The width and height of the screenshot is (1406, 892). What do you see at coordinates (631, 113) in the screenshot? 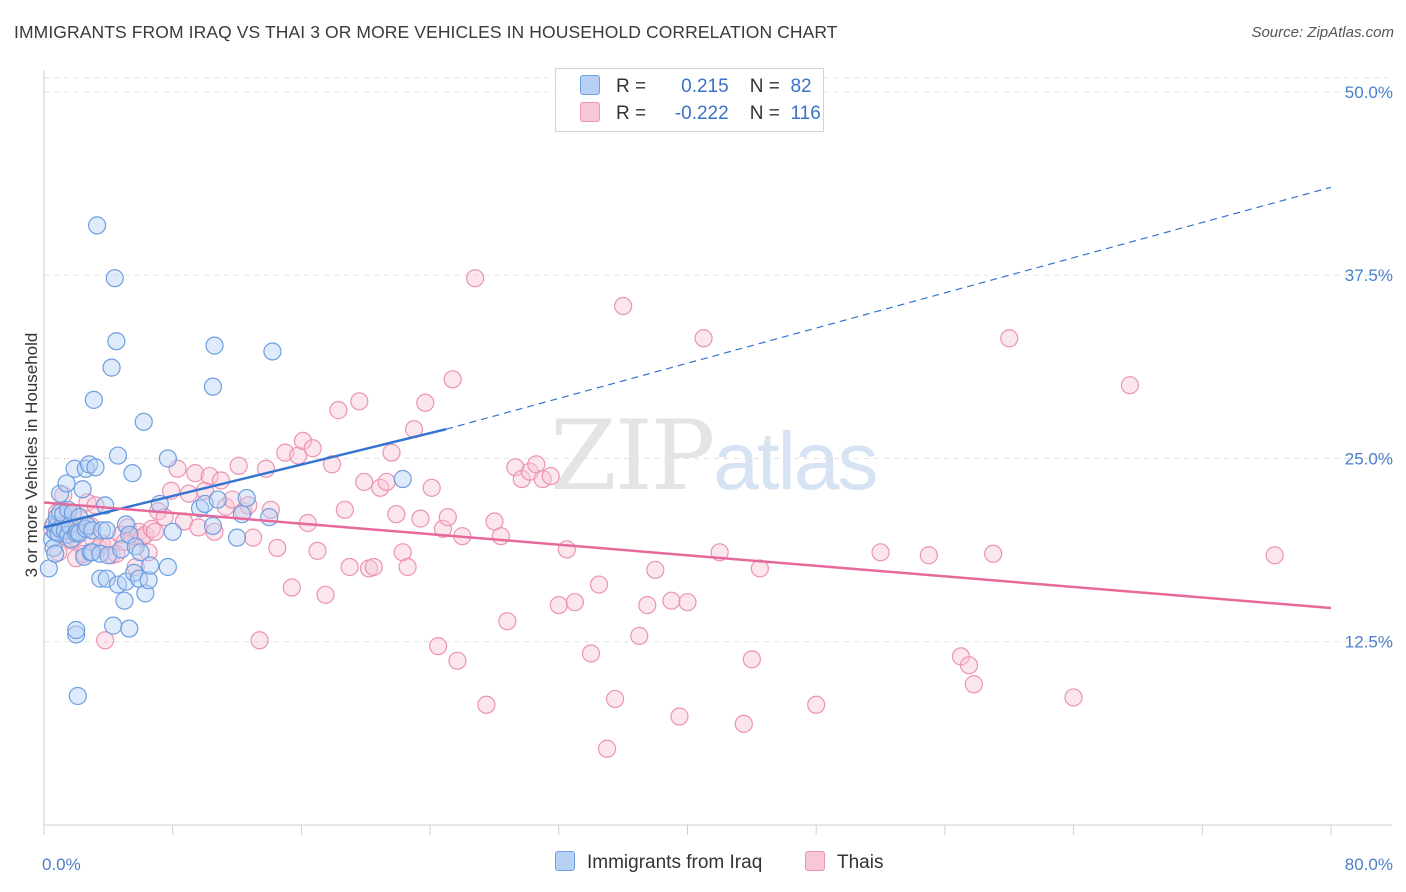
I see `thai-r-label: R =` at bounding box center [631, 113].